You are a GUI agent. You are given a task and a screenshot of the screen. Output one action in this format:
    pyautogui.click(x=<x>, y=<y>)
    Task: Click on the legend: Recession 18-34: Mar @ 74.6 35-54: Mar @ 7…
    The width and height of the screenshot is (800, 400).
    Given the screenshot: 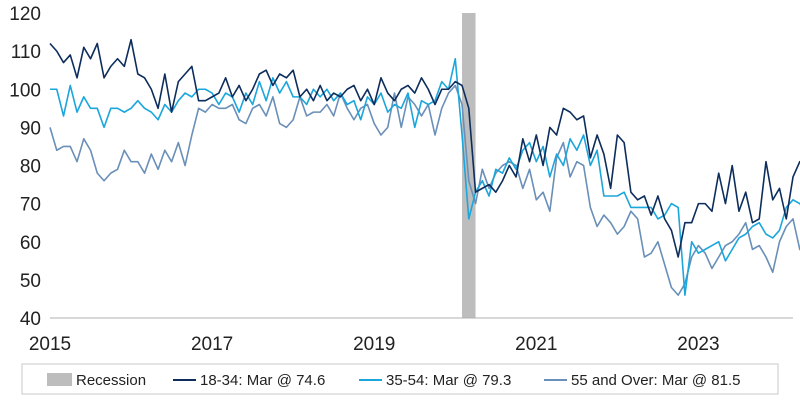 What is the action you would take?
    pyautogui.click(x=400, y=379)
    